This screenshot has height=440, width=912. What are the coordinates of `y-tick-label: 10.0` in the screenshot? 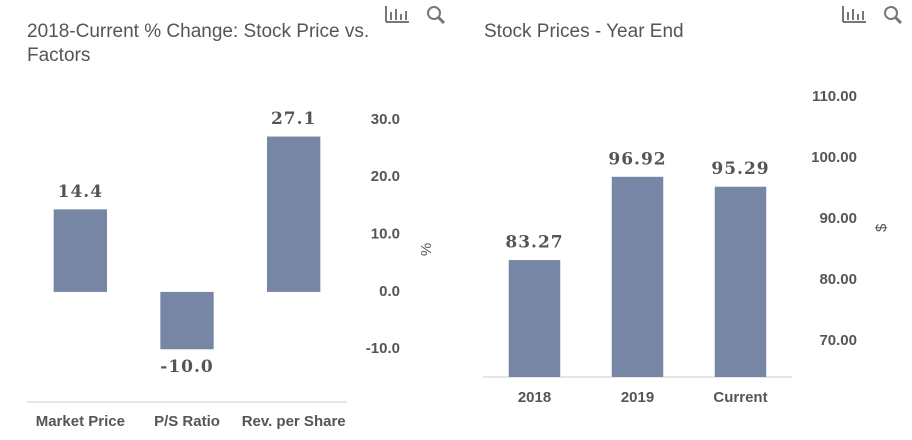 It's located at (385, 234).